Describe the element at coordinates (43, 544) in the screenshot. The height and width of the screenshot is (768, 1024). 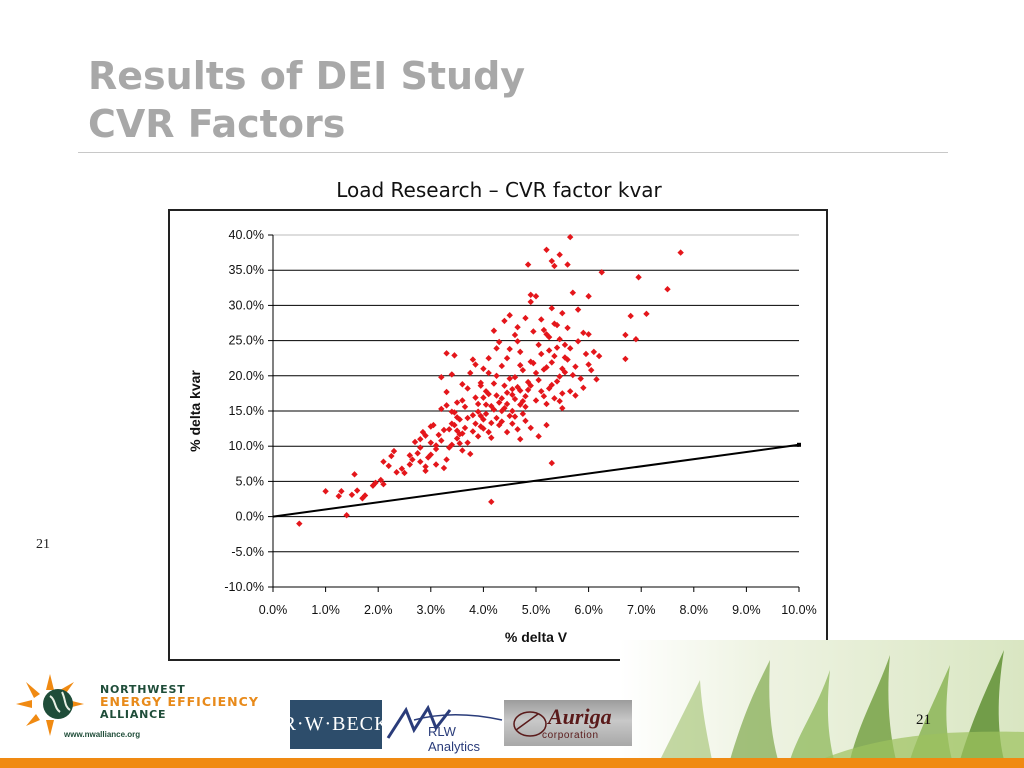
I see `side-slide-number: 21` at that location.